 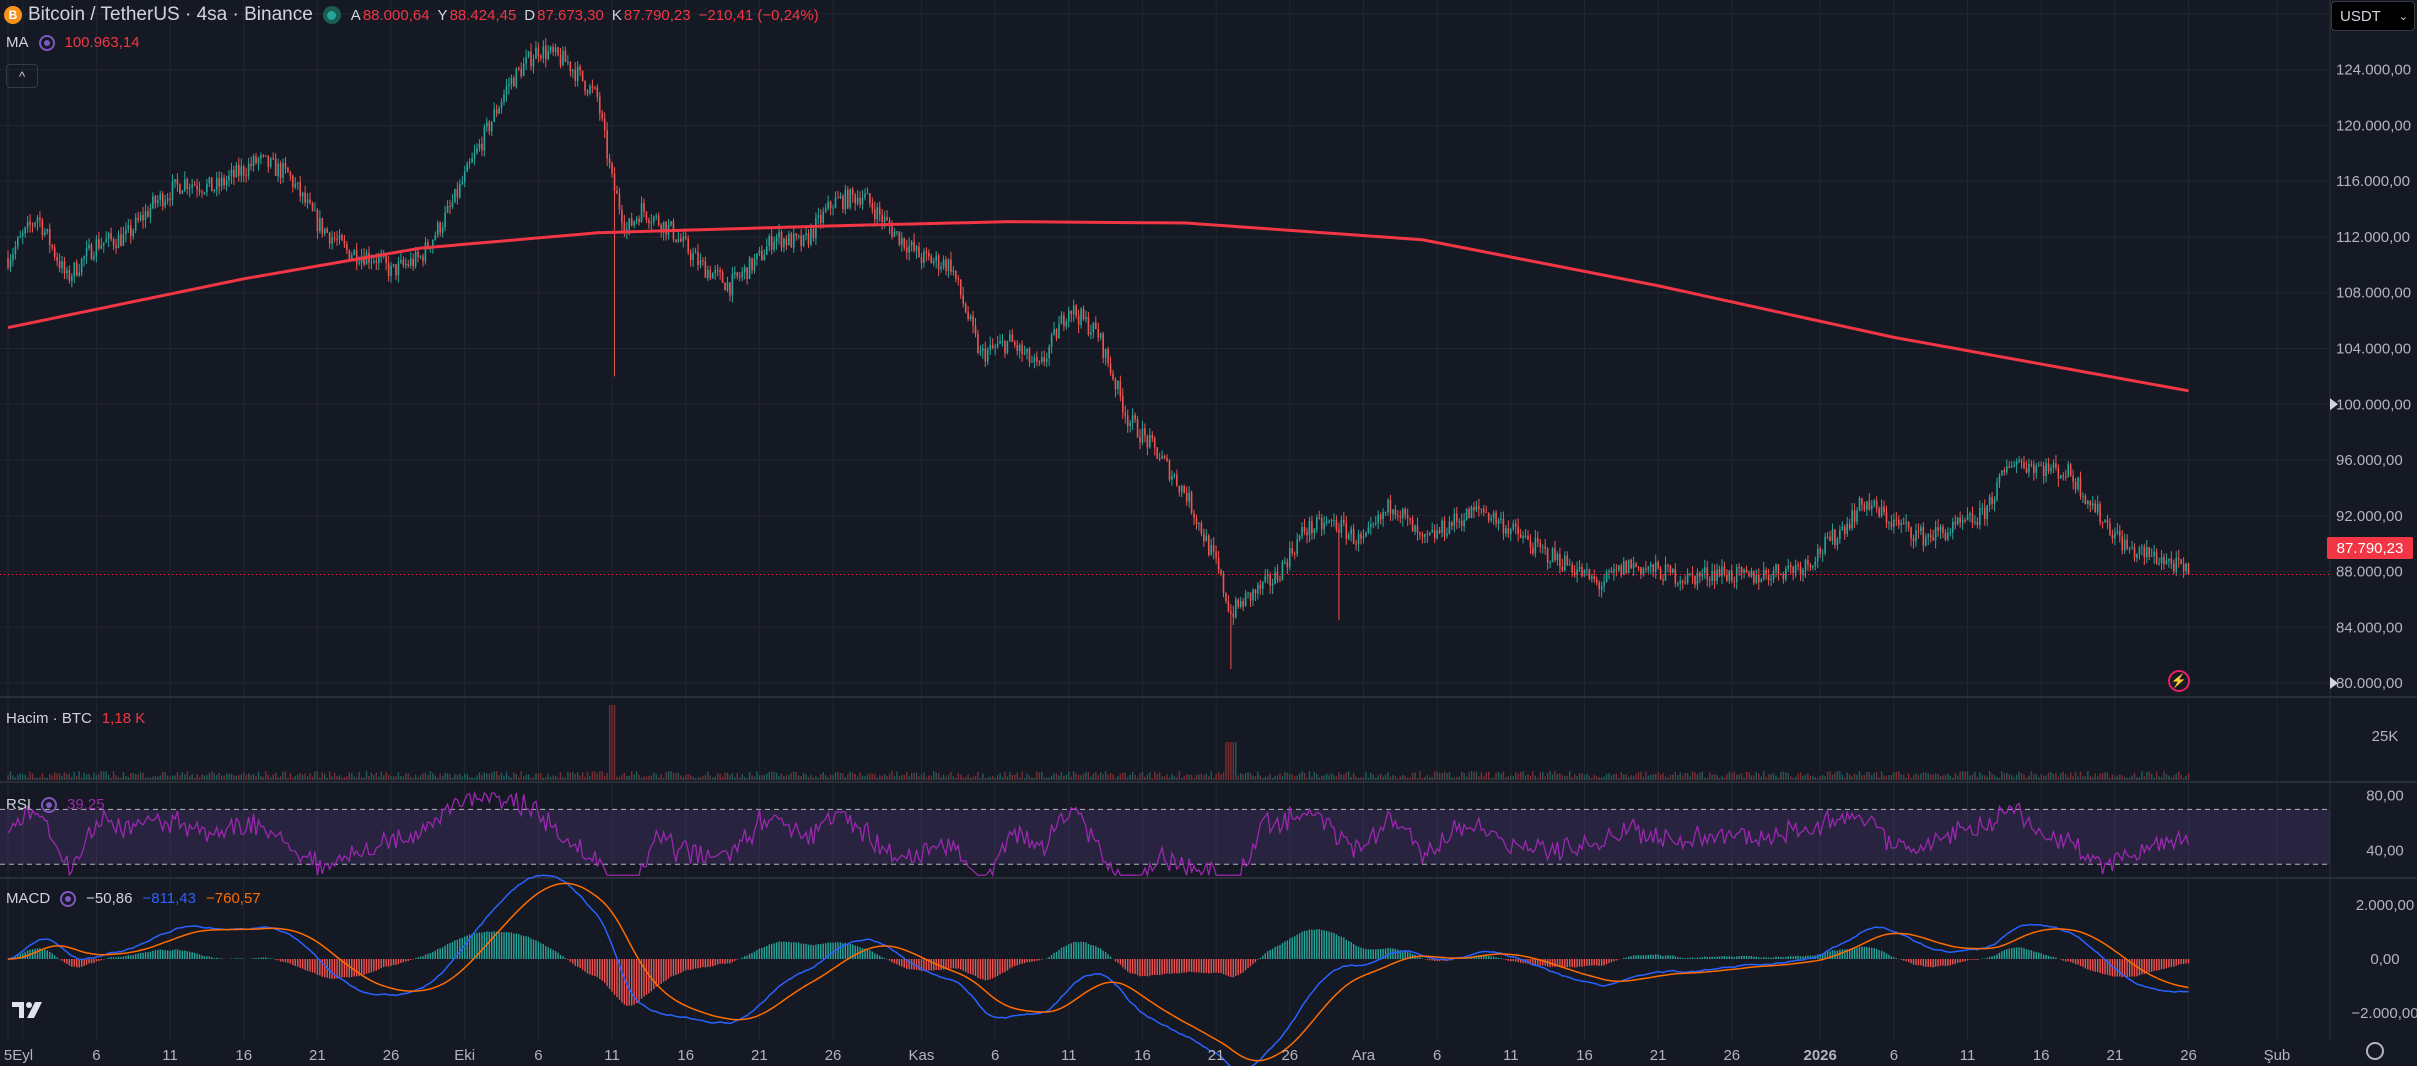 I want to click on collapse-legend-button: ^, so click(x=22, y=76).